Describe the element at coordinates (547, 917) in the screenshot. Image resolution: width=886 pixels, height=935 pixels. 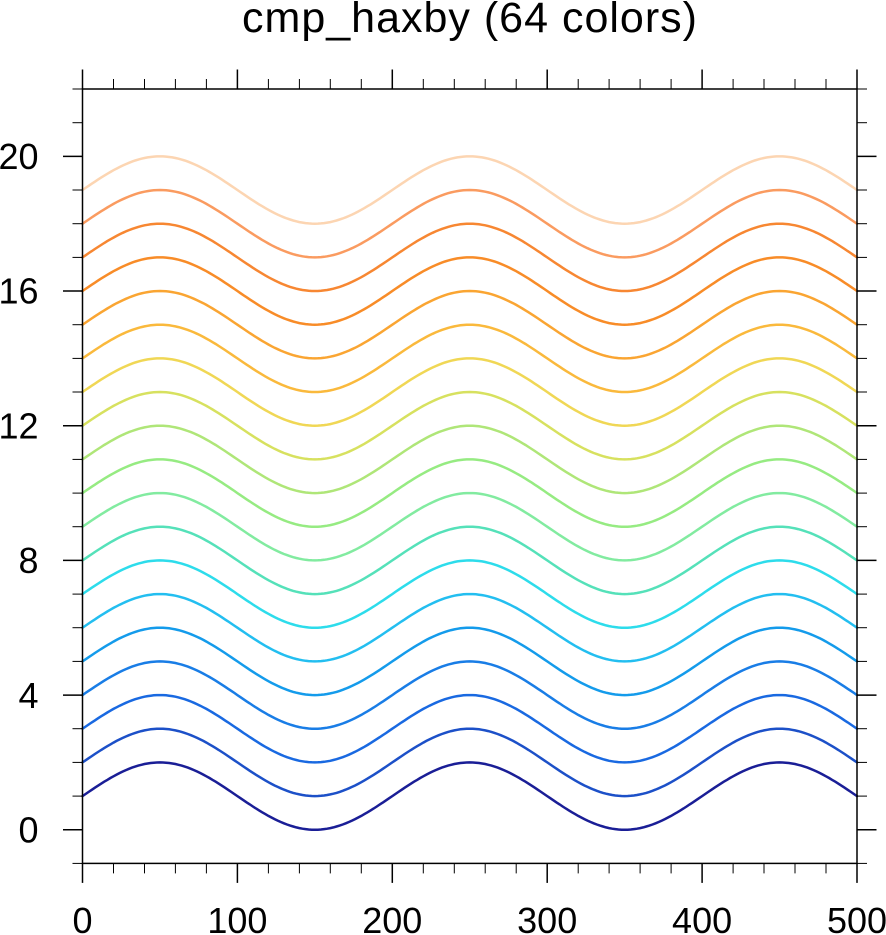
I see `svg-text: 300` at that location.